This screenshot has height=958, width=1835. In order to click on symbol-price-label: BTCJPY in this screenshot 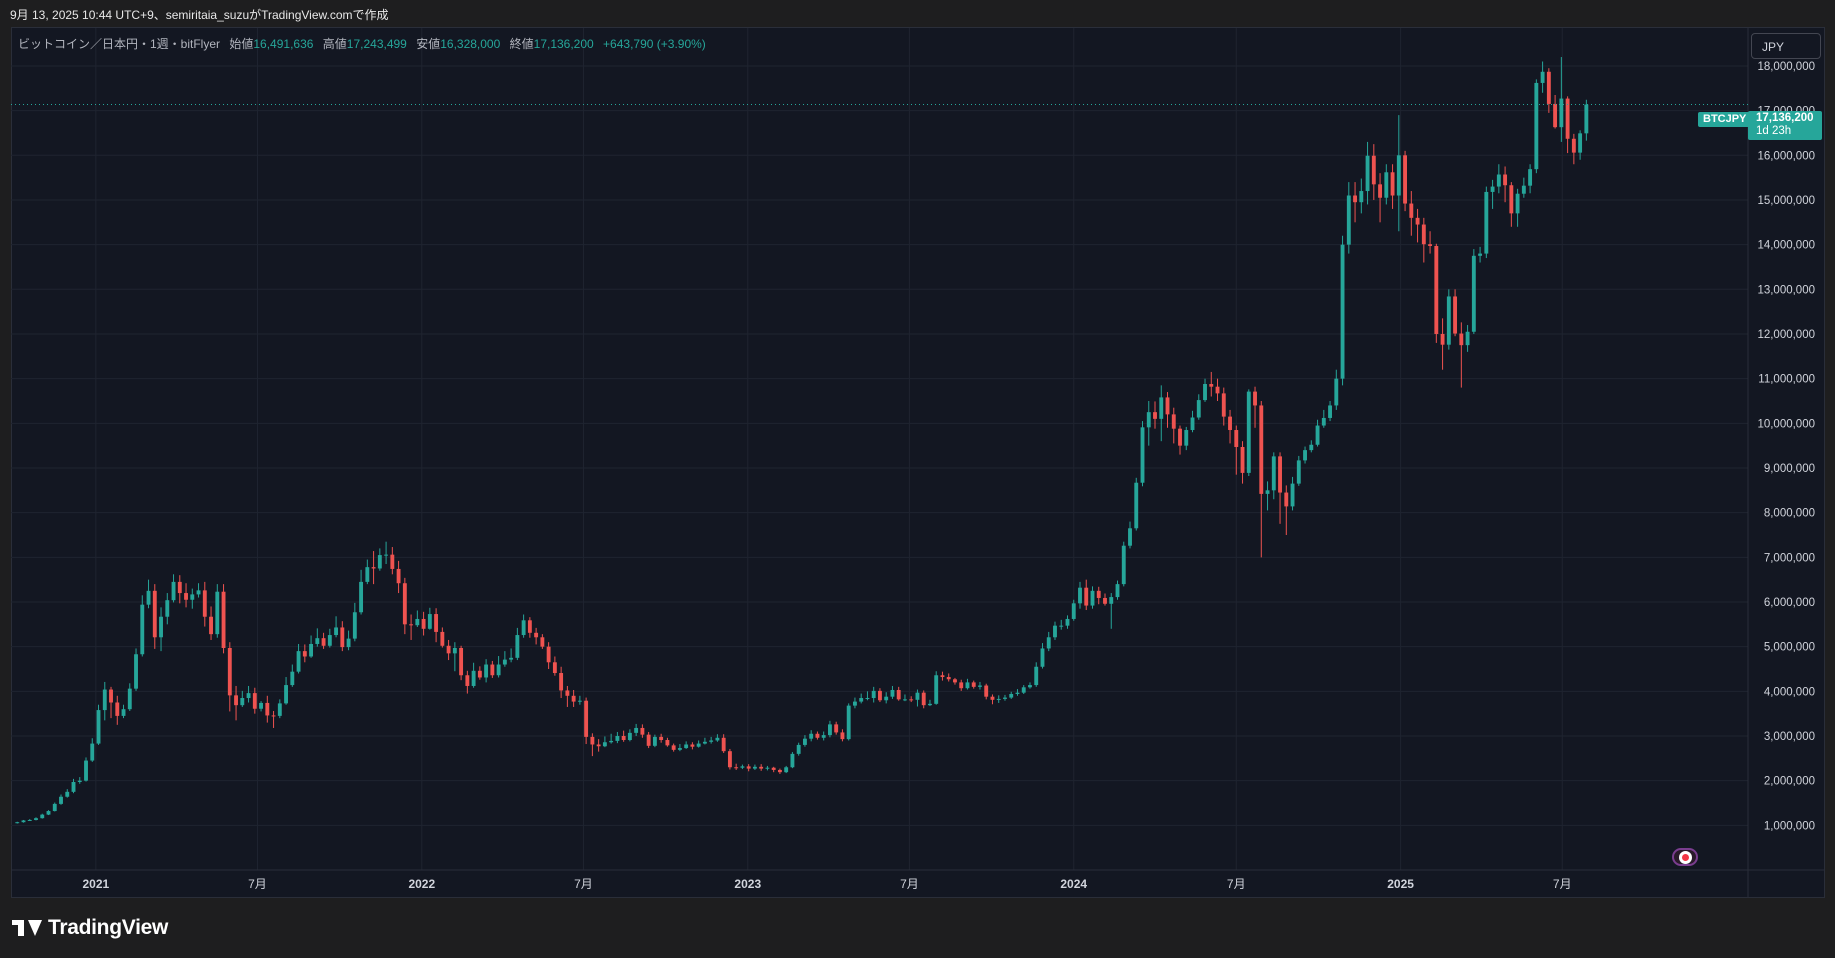, I will do `click(1725, 119)`.